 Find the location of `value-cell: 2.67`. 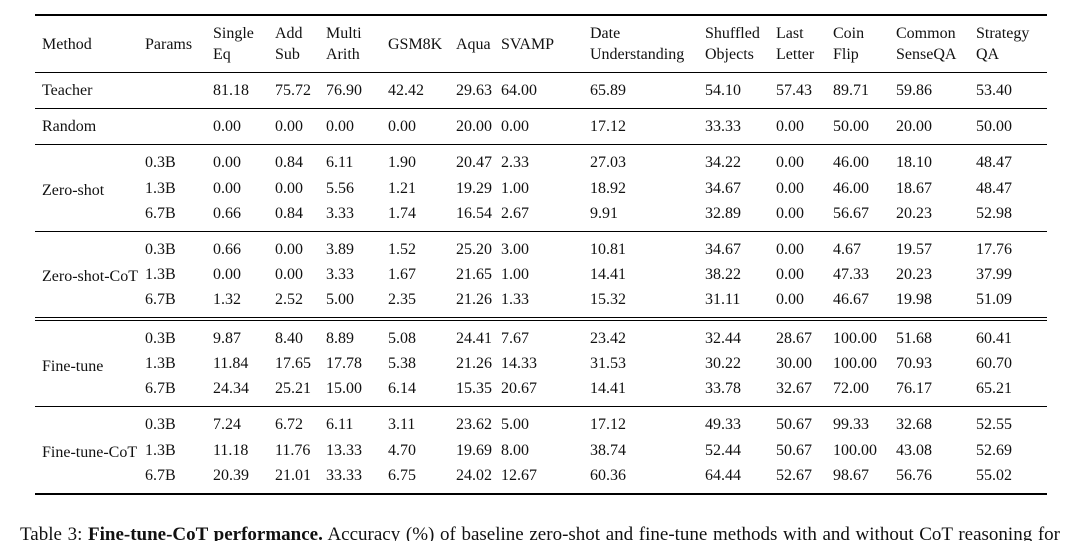

value-cell: 2.67 is located at coordinates (515, 213).